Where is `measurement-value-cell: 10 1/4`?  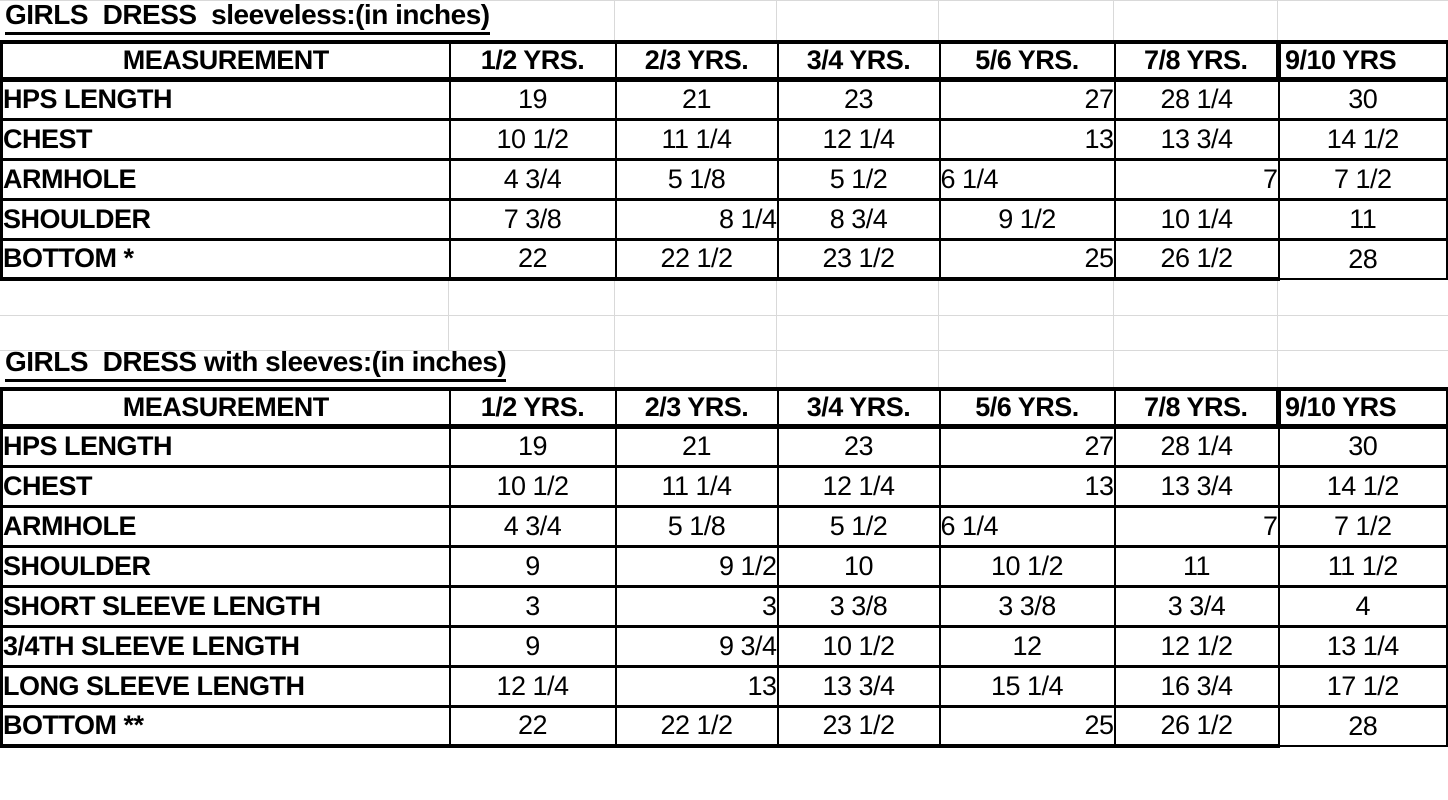 measurement-value-cell: 10 1/4 is located at coordinates (1196, 219).